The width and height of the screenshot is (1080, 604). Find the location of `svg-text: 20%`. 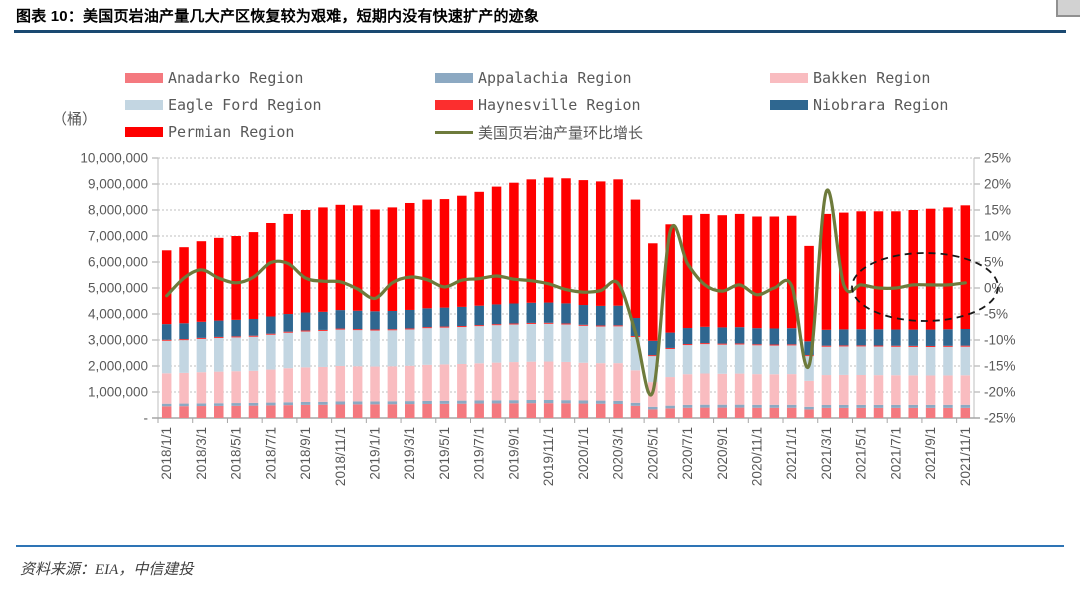

svg-text: 20% is located at coordinates (997, 184).